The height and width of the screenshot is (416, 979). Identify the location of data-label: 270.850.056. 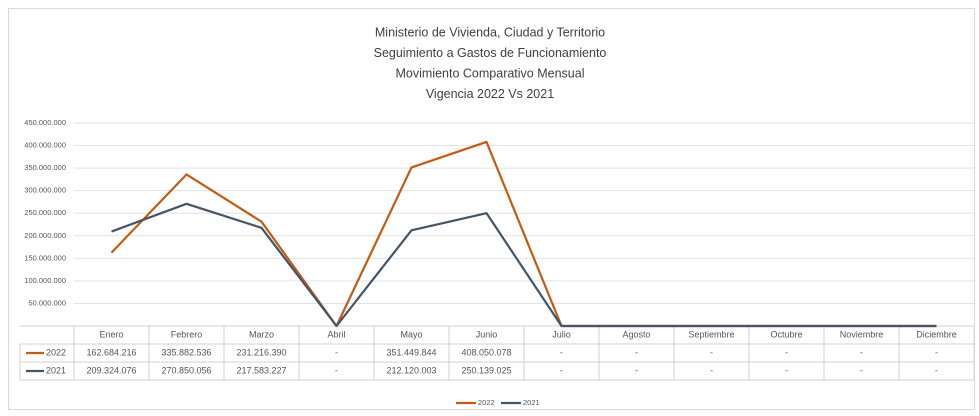
(186, 370).